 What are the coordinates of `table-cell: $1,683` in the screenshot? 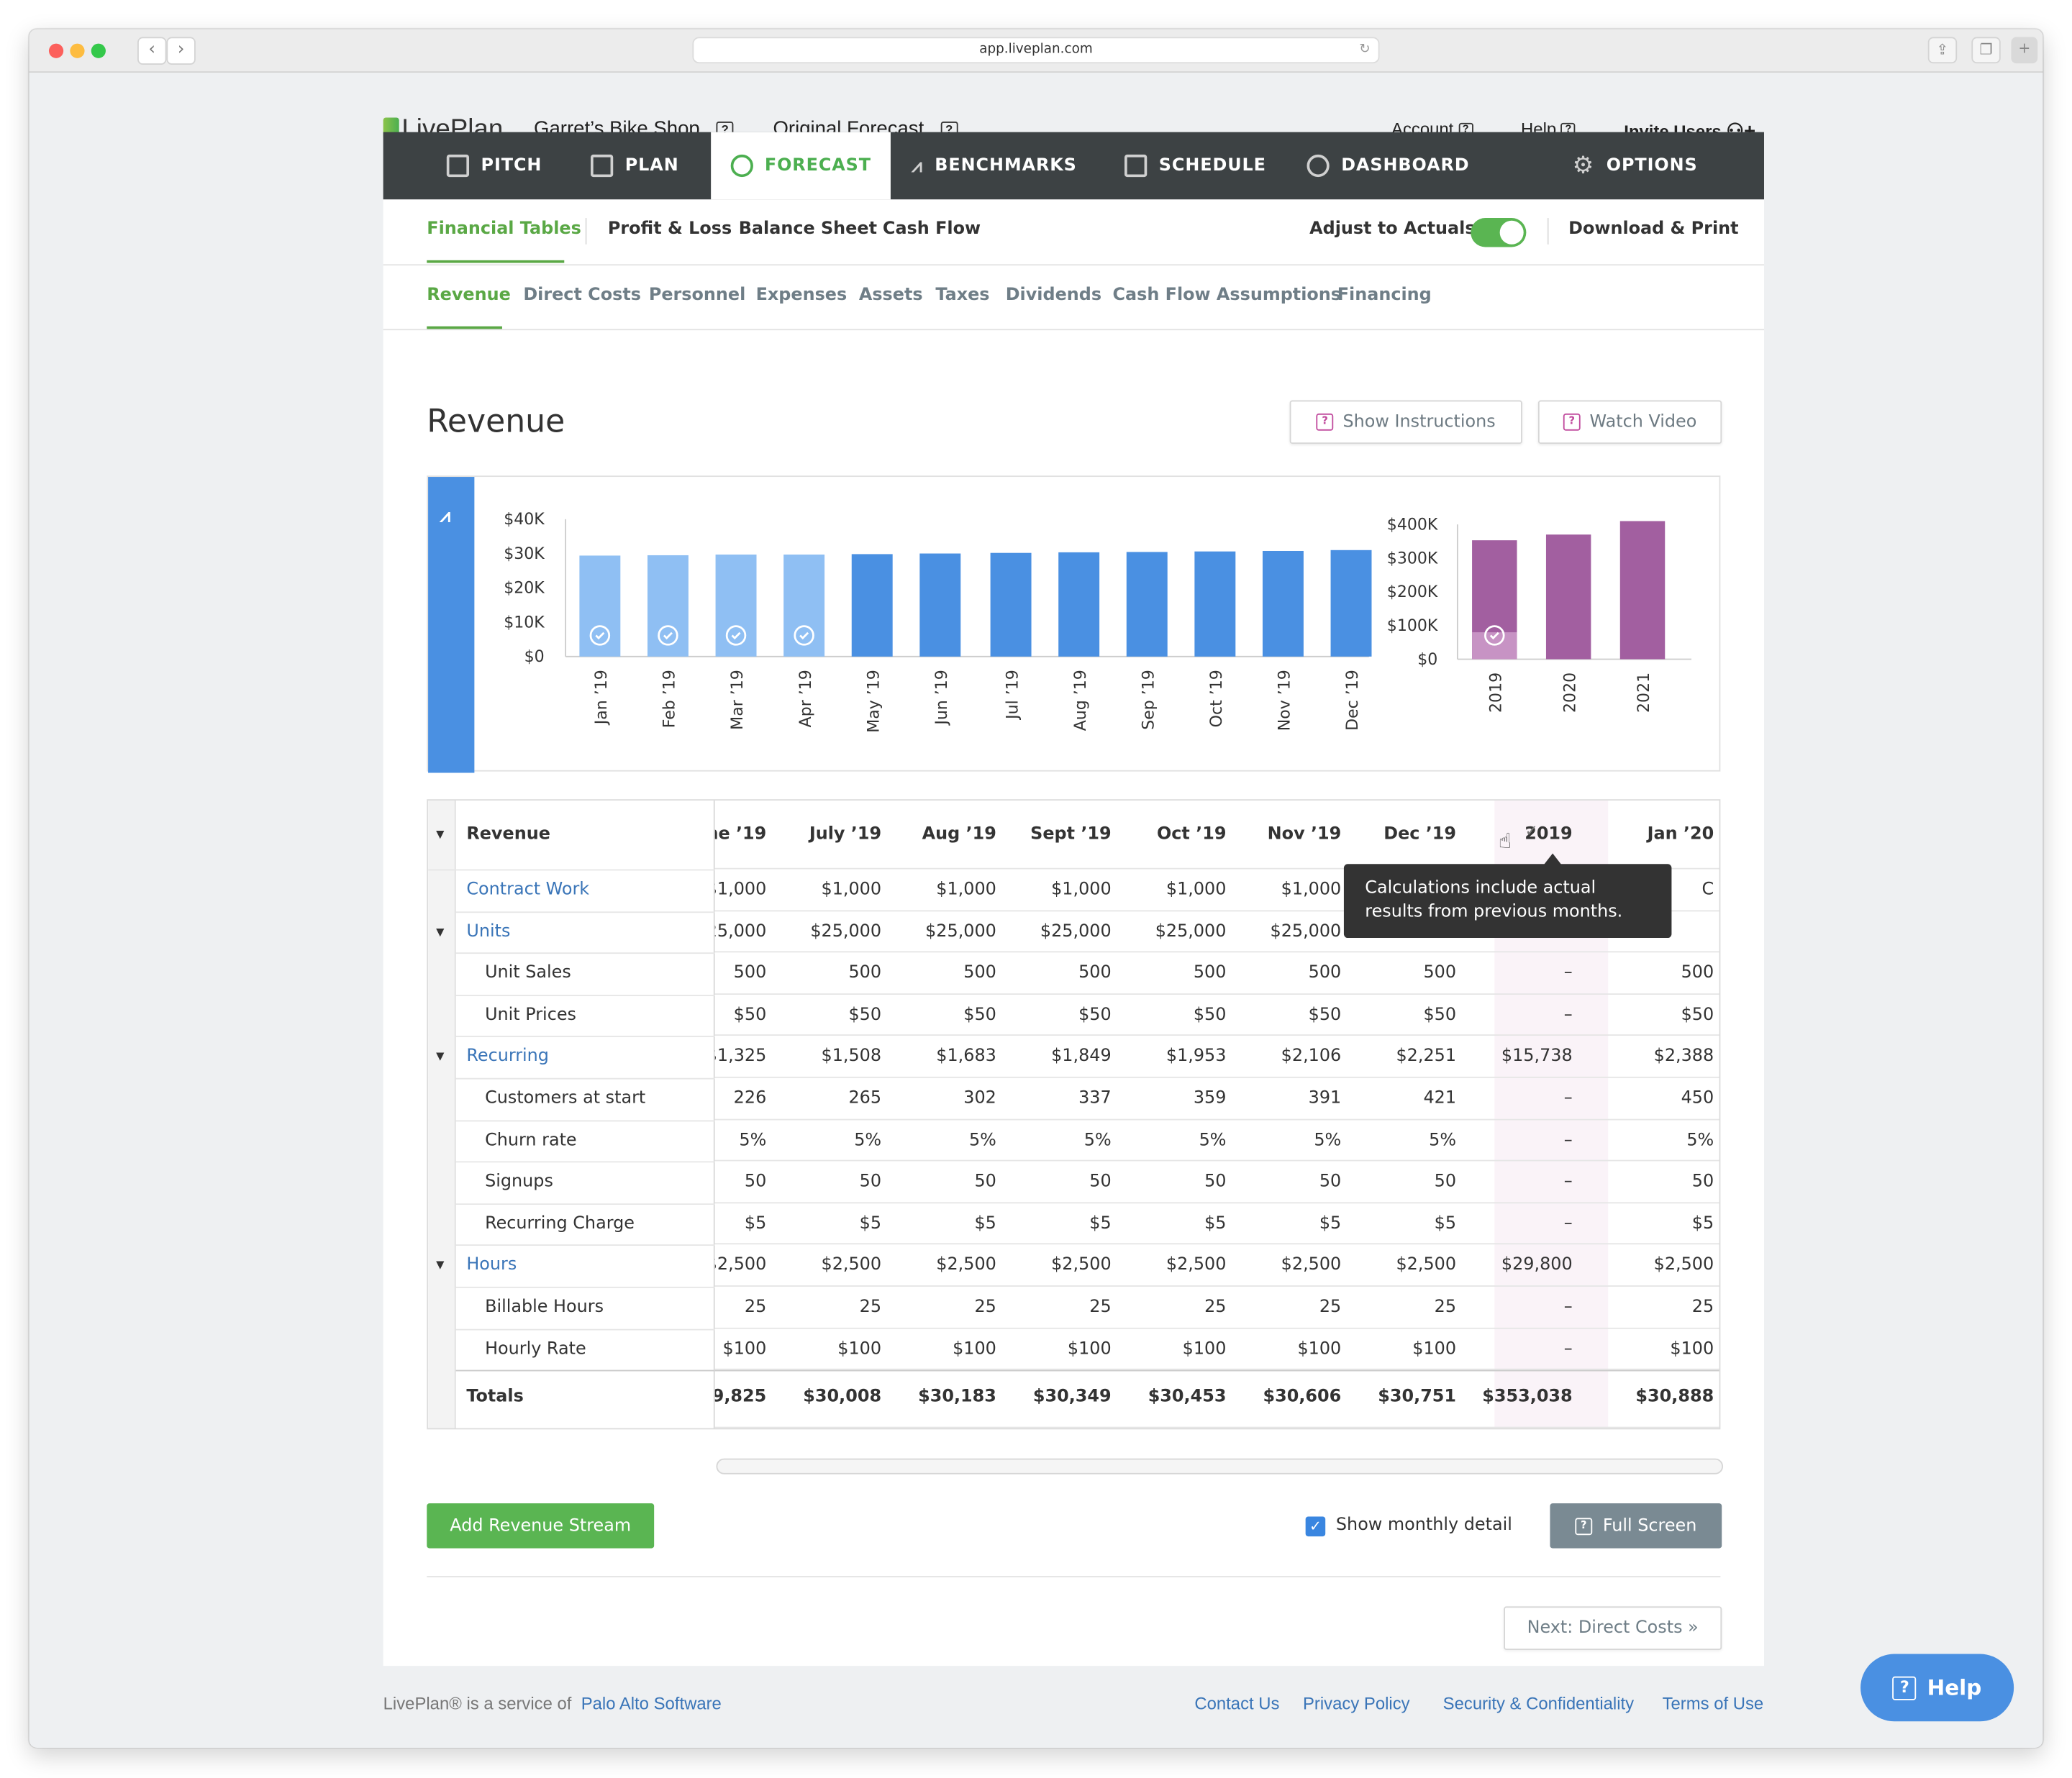 It's located at (966, 1057).